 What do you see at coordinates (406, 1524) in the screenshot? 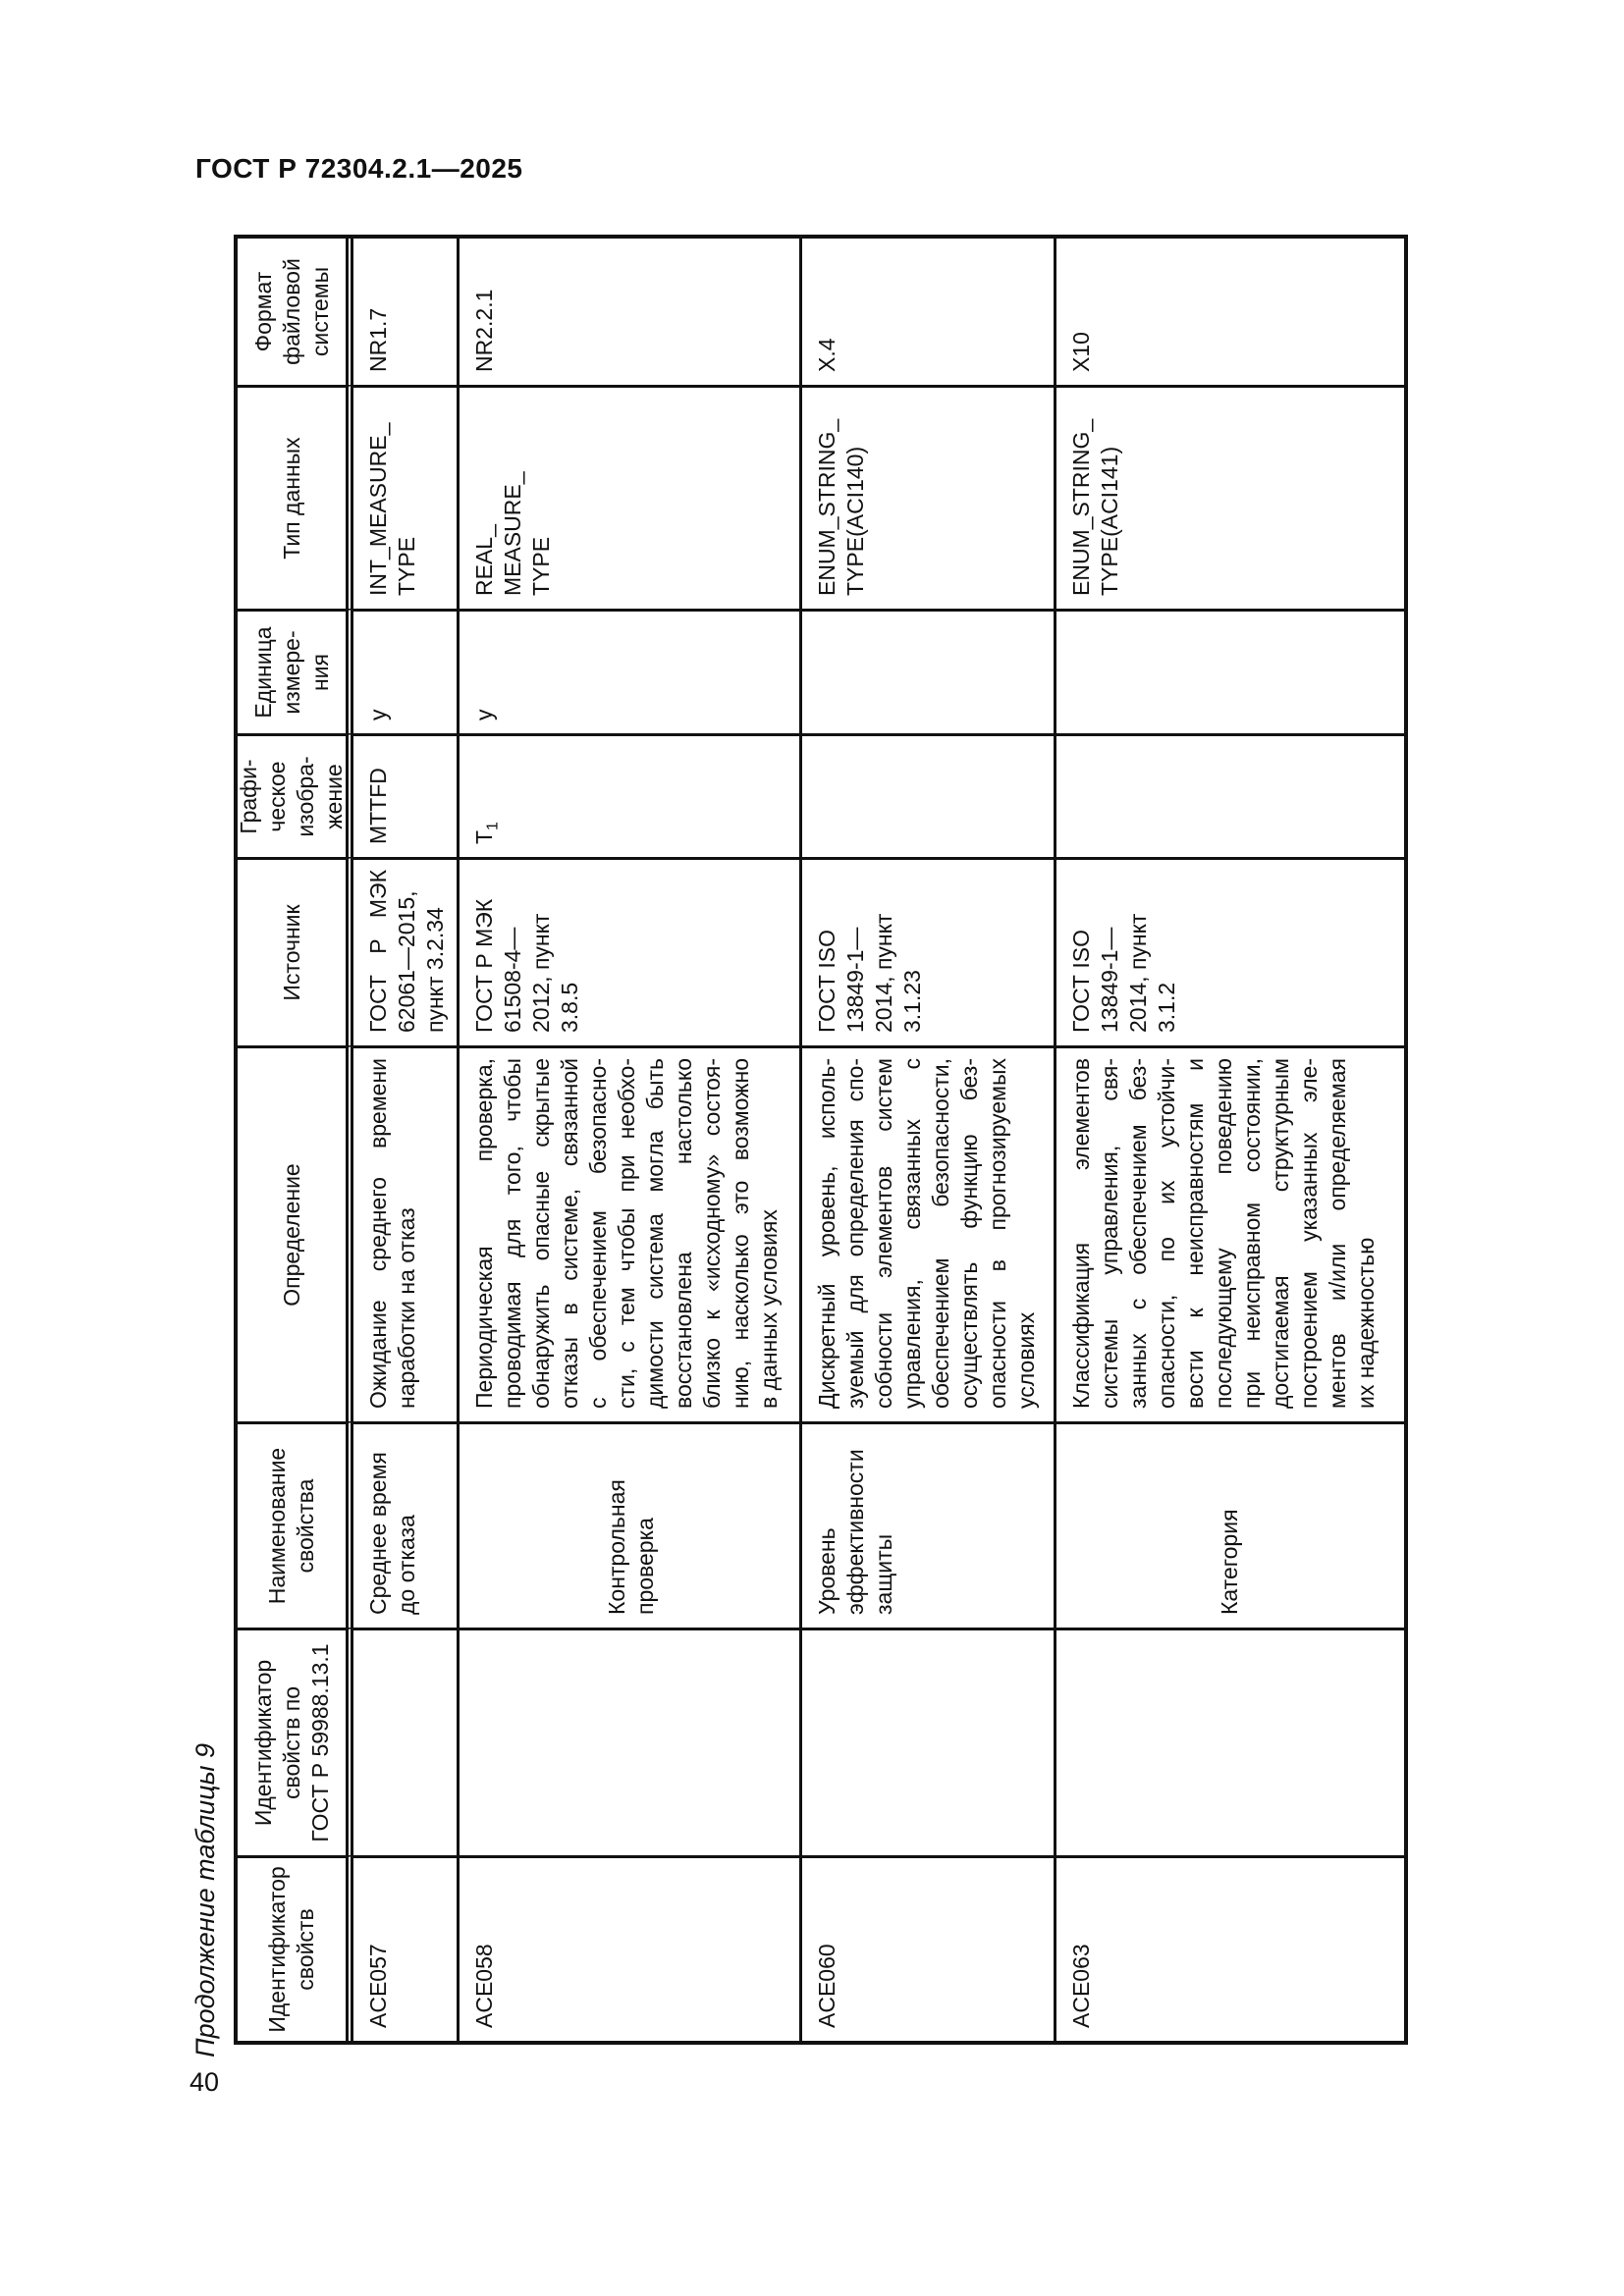
I see `cell-ace057-name: Среднее время до отказа` at bounding box center [406, 1524].